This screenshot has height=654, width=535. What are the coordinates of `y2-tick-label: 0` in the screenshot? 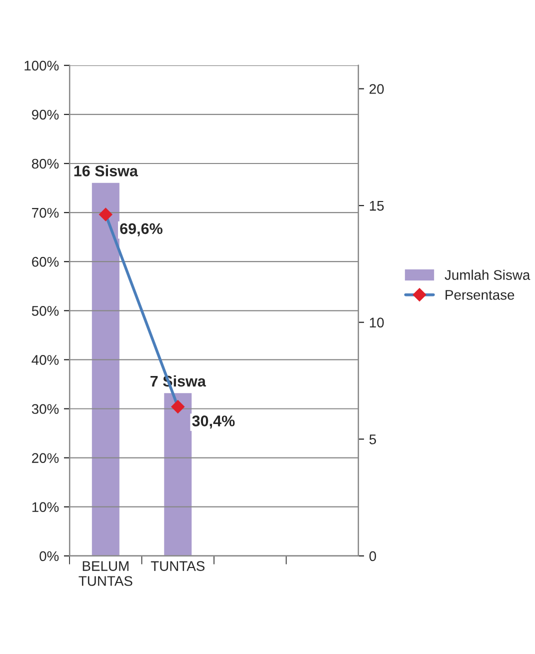 It's located at (372, 556).